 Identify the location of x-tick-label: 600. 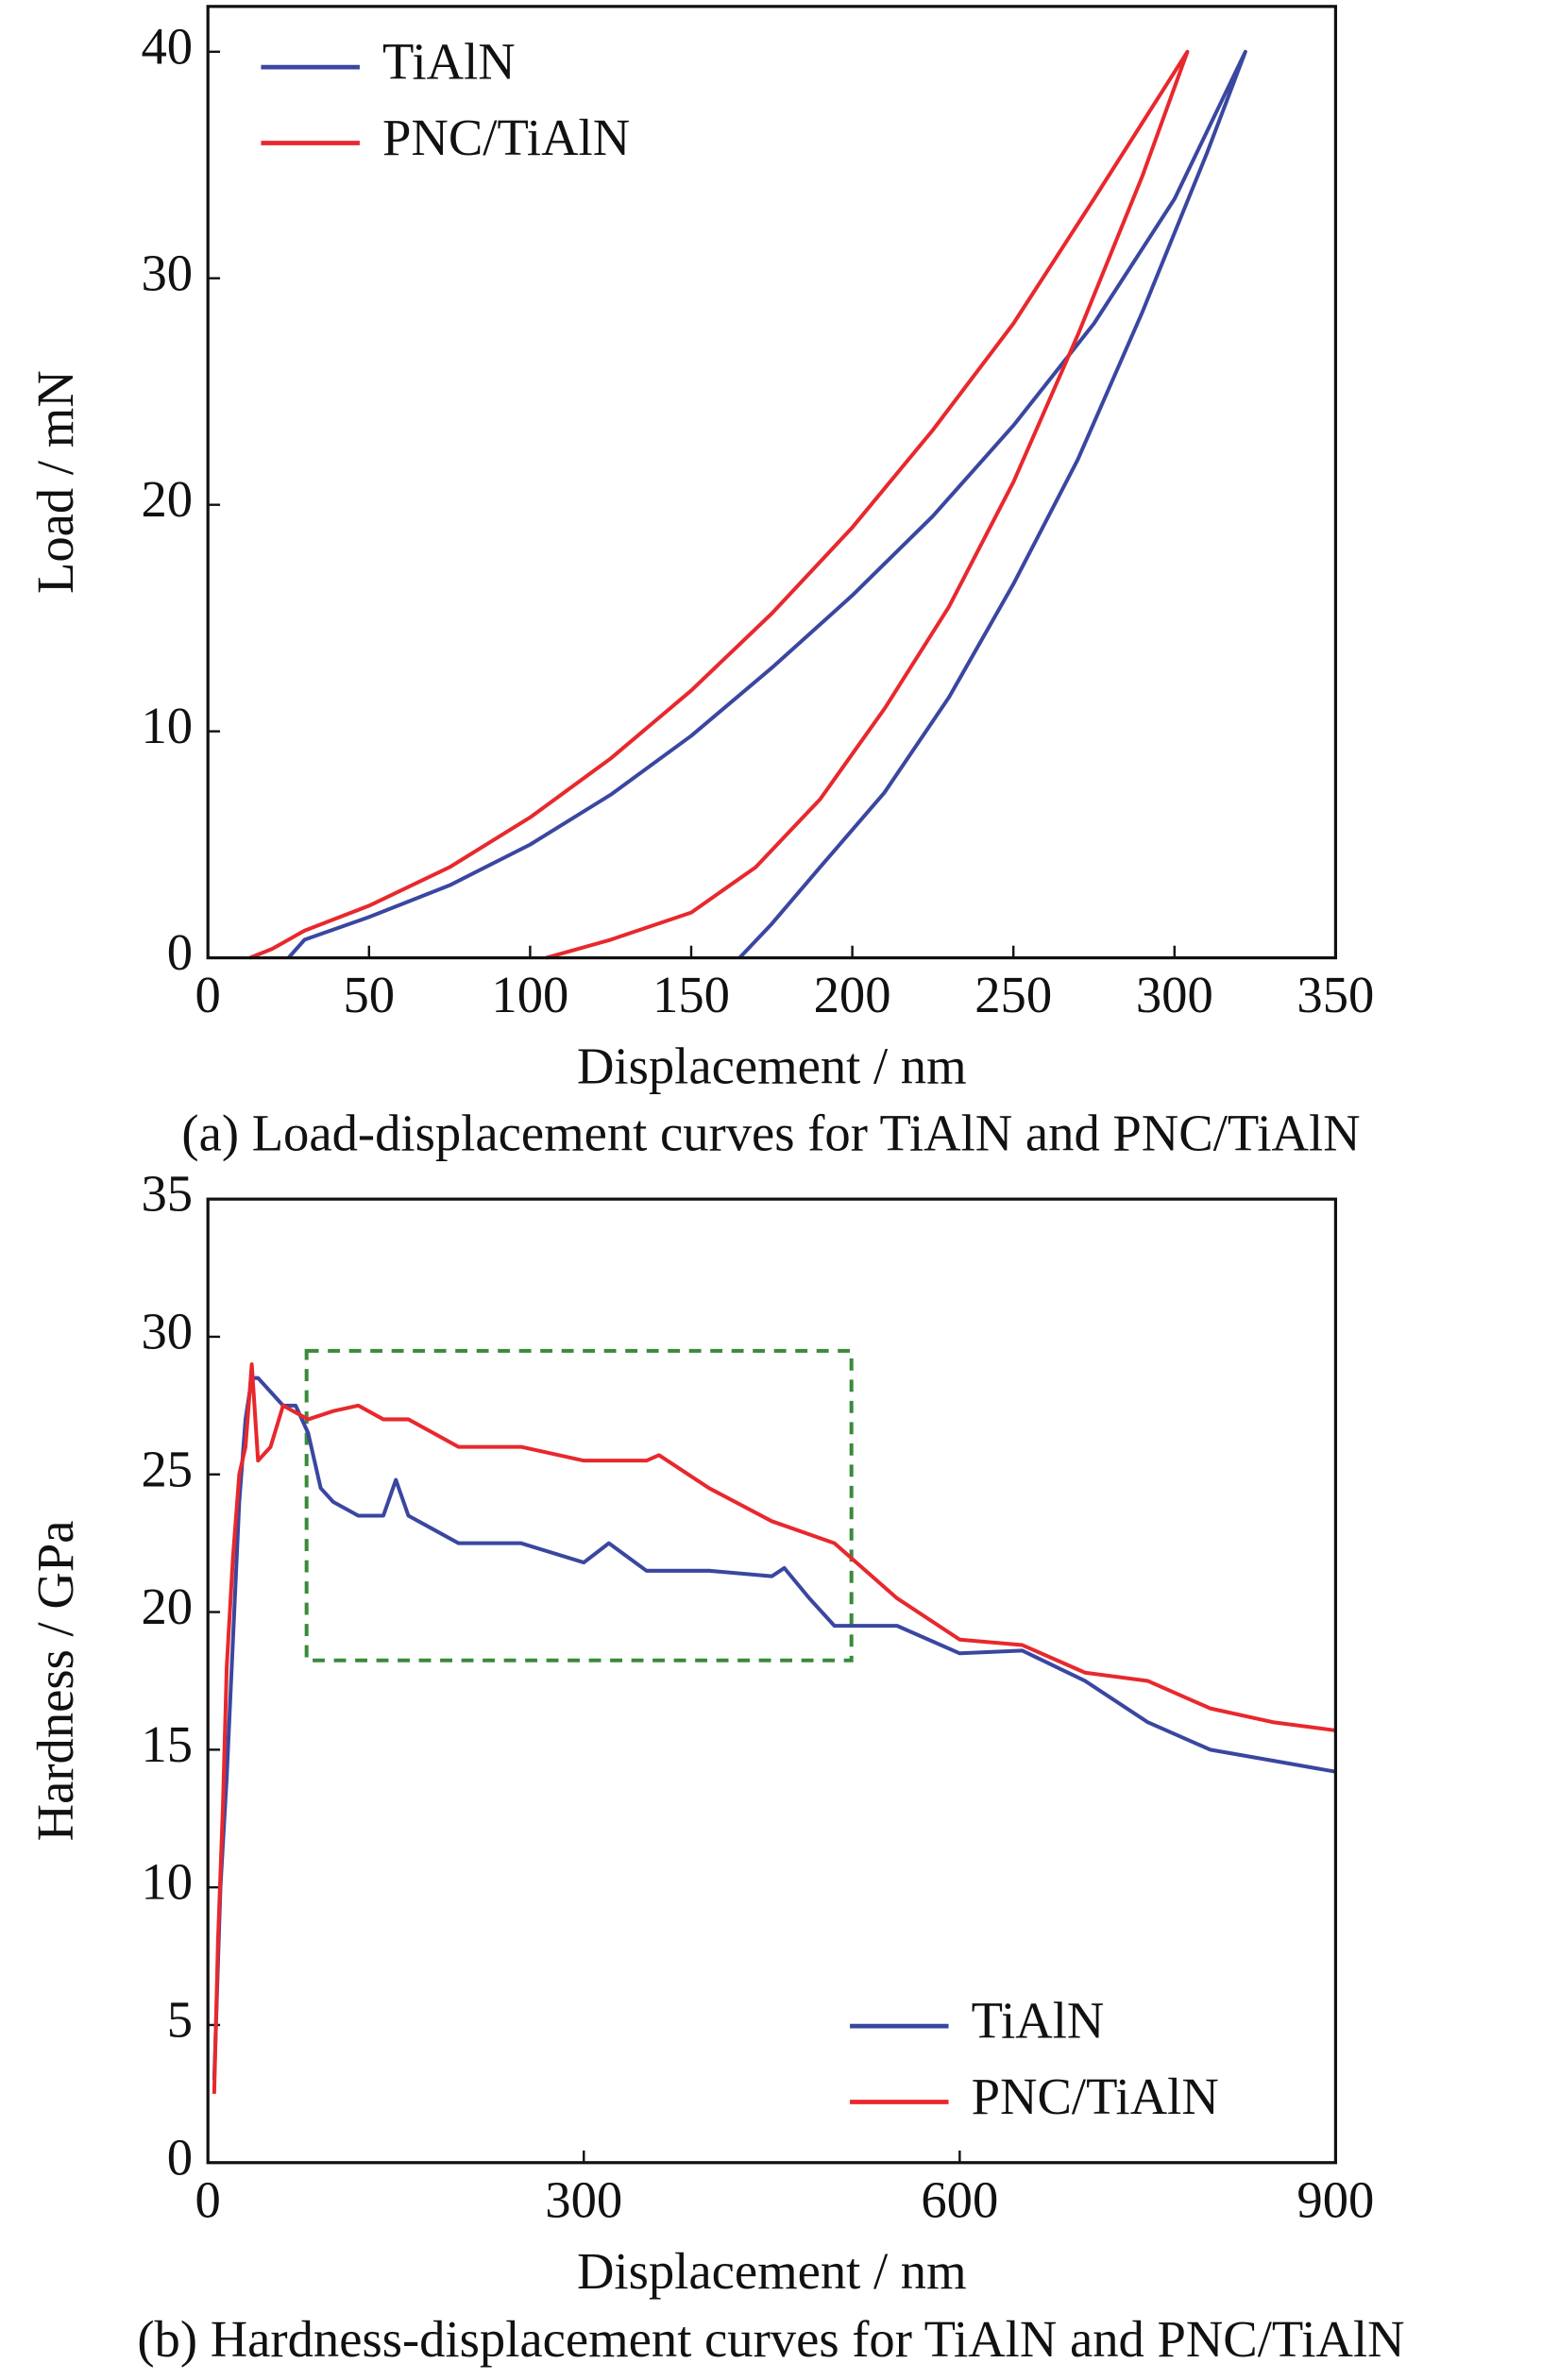
(959, 2199).